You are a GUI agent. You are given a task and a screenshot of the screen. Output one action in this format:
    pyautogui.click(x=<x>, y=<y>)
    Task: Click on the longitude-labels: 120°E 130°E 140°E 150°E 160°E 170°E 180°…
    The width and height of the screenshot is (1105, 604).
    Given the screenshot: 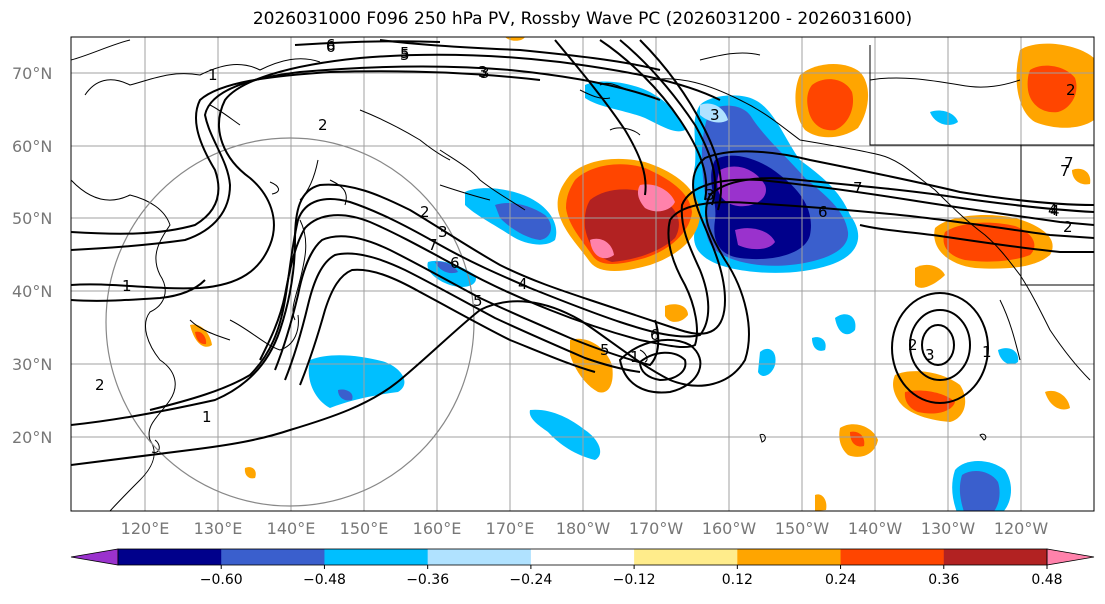 What is the action you would take?
    pyautogui.click(x=585, y=528)
    